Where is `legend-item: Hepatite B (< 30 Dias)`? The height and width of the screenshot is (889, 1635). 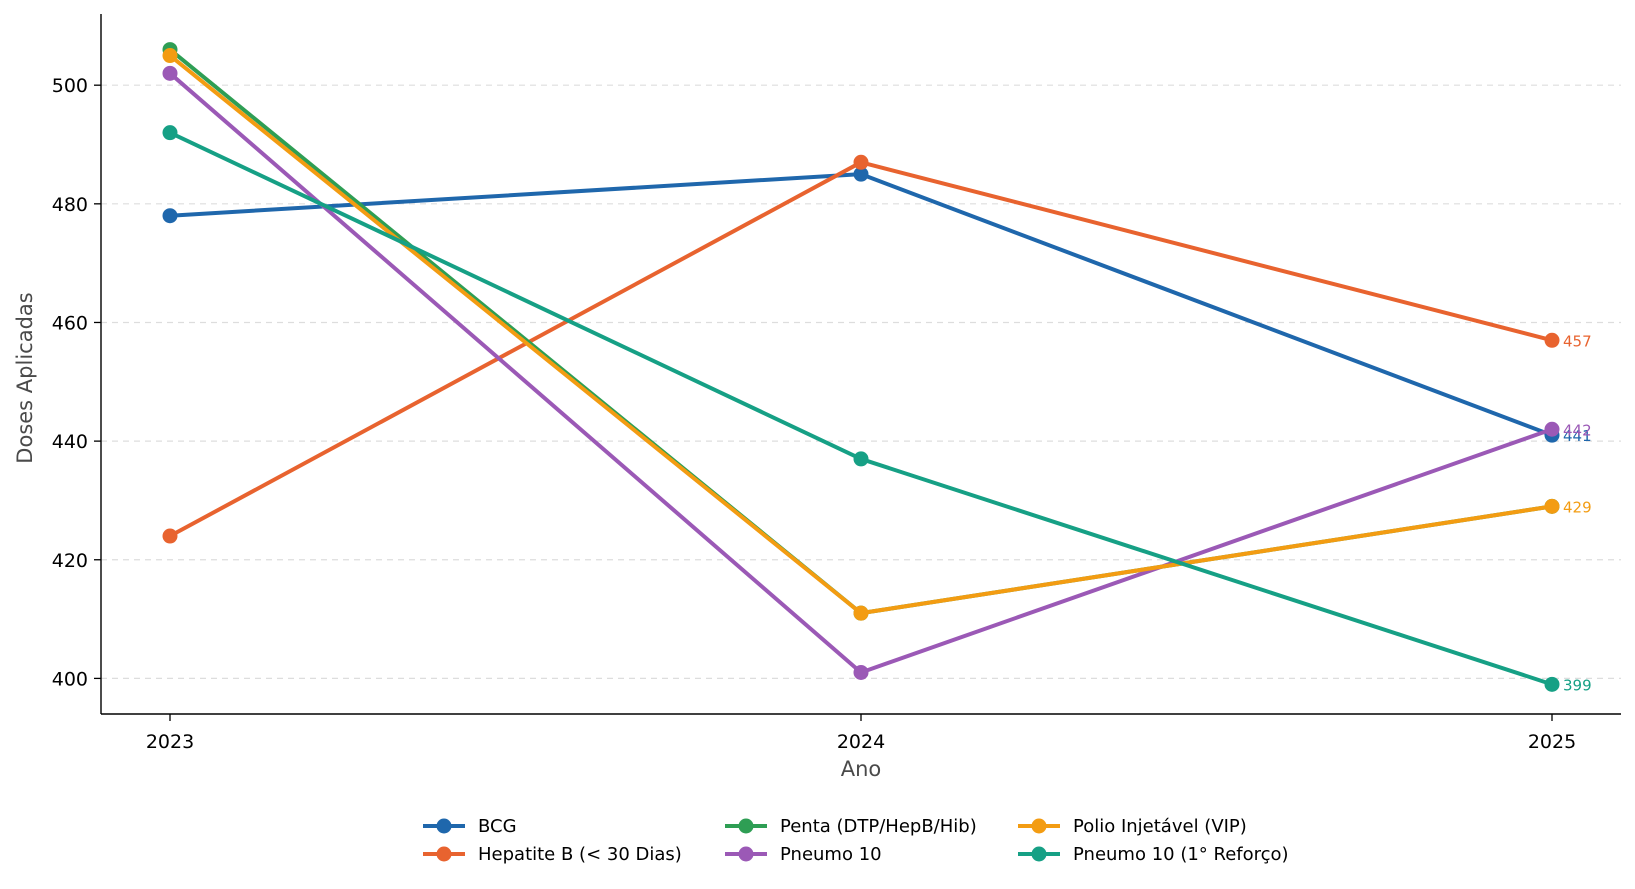
legend-item: Hepatite B (< 30 Dias) is located at coordinates (552, 854).